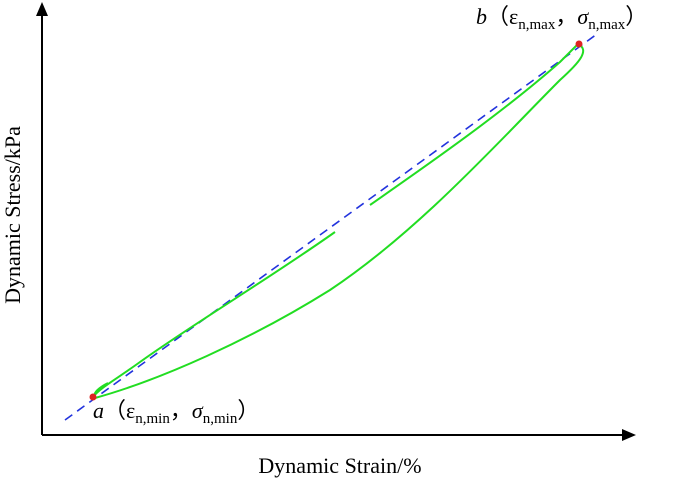 This screenshot has height=482, width=685. What do you see at coordinates (98, 410) in the screenshot?
I see `point-name: a` at bounding box center [98, 410].